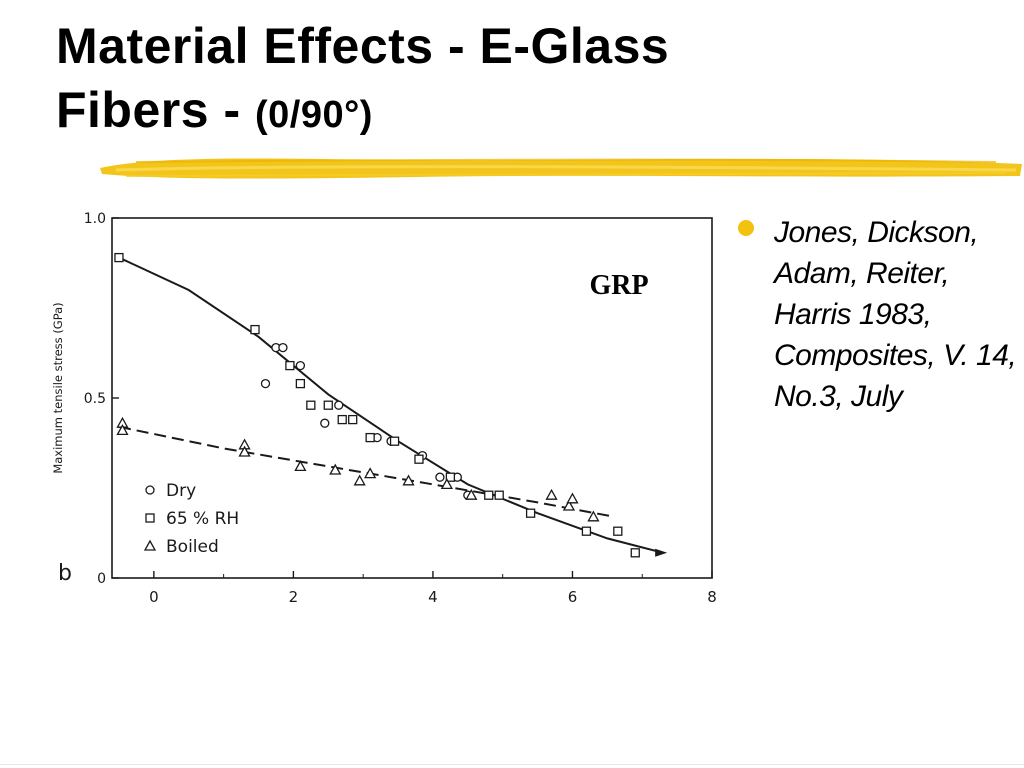  Describe the element at coordinates (618, 285) in the screenshot. I see `chart-title: GRP` at that location.